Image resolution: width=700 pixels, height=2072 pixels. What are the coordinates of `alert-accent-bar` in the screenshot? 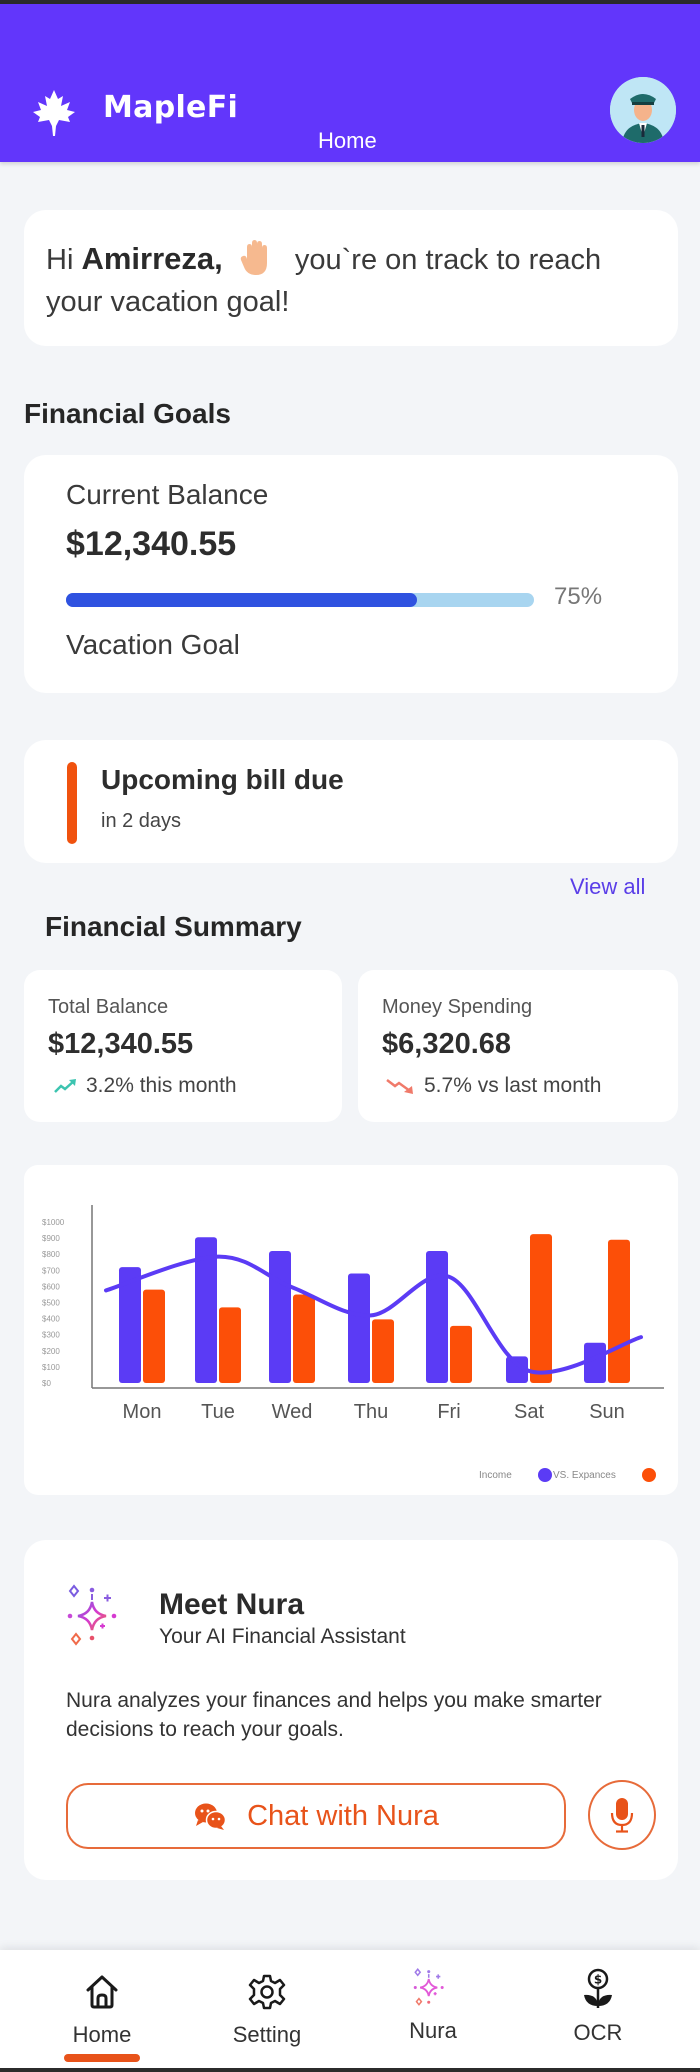 It's located at (72, 803).